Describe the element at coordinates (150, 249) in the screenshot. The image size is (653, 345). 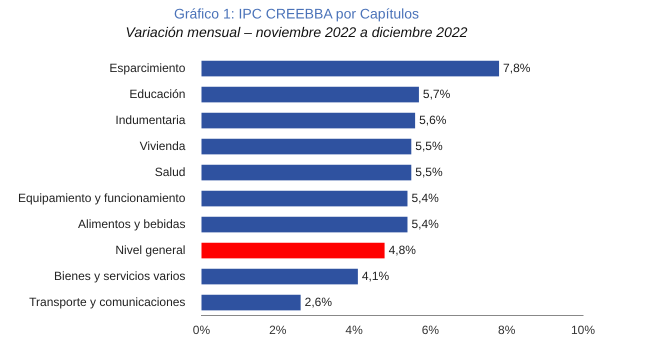
I see `y-tick-label: Nivel general` at that location.